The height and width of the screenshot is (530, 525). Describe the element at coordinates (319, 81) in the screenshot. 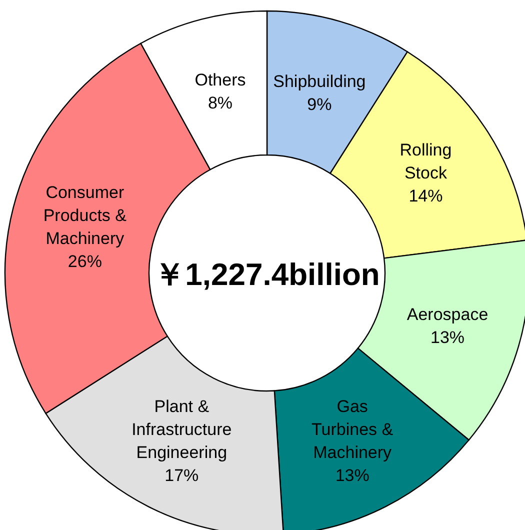

I see `slice-label: Shipbuilding` at that location.